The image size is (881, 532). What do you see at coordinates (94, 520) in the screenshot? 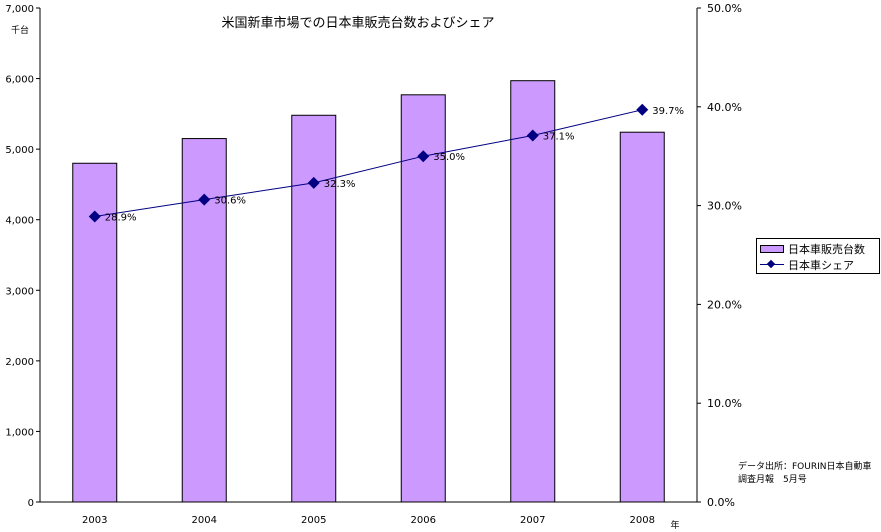
I see `x-tick-label: 2003` at bounding box center [94, 520].